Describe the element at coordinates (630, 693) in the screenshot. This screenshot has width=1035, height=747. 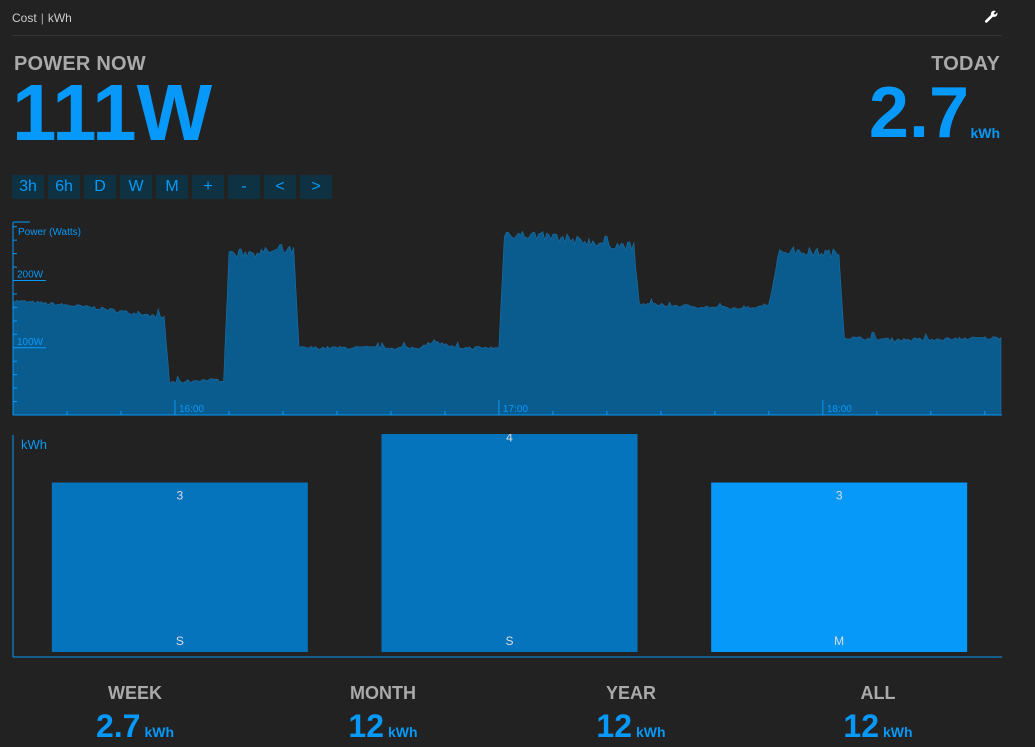
I see `stat-year-label: YEAR` at that location.